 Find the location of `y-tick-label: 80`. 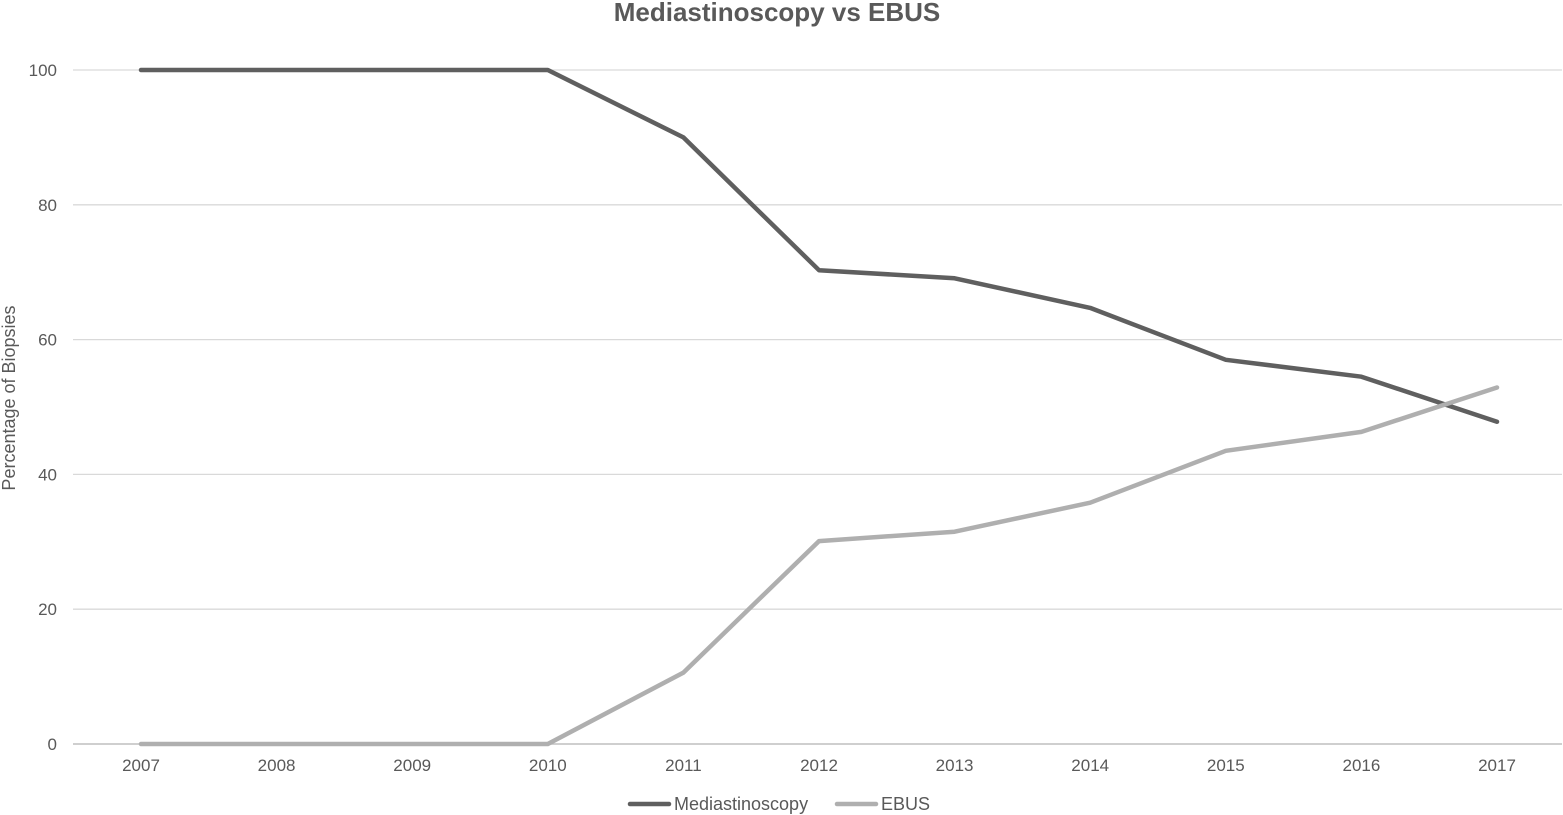

y-tick-label: 80 is located at coordinates (47, 205).